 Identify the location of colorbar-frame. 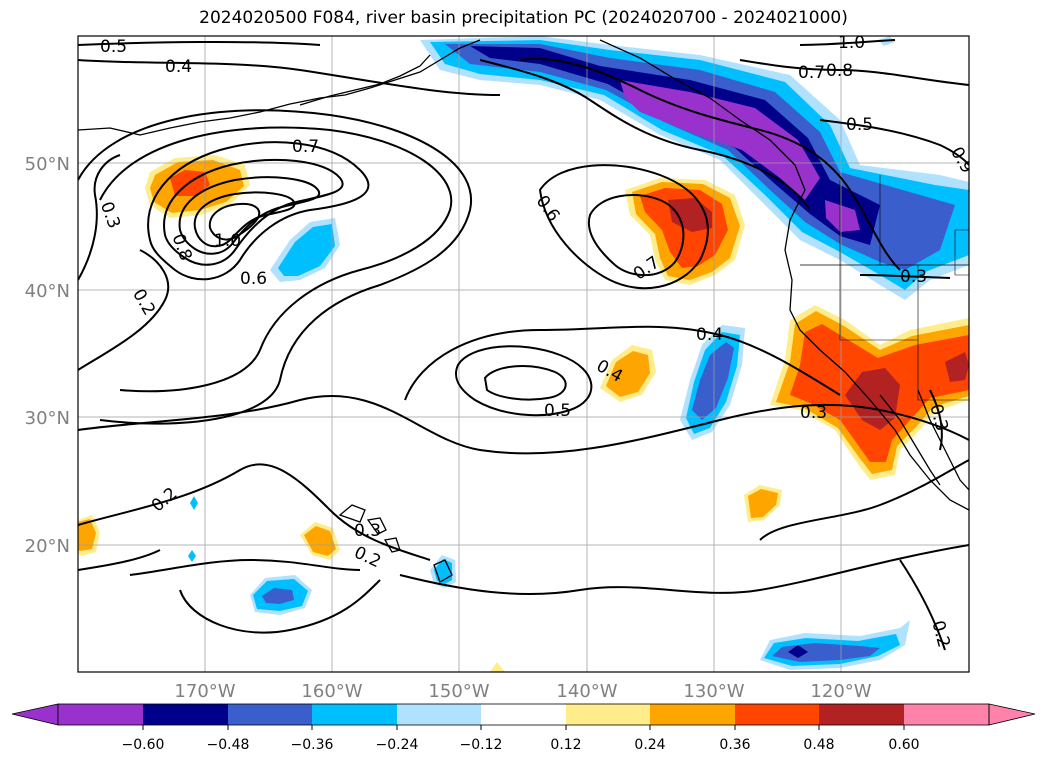
(523, 714).